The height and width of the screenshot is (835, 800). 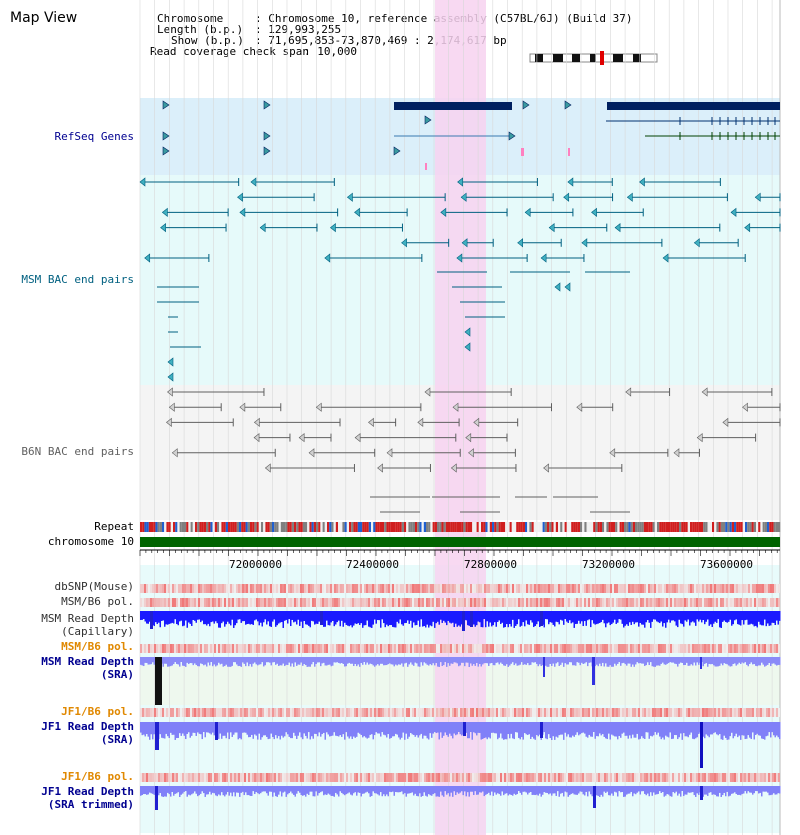 I want to click on track-label-refseq: RefSeq Genes, so click(x=94, y=136).